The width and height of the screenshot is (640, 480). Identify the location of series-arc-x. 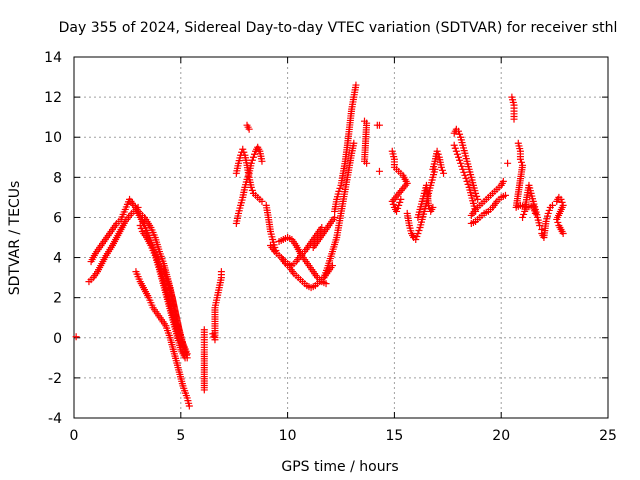
(438, 162).